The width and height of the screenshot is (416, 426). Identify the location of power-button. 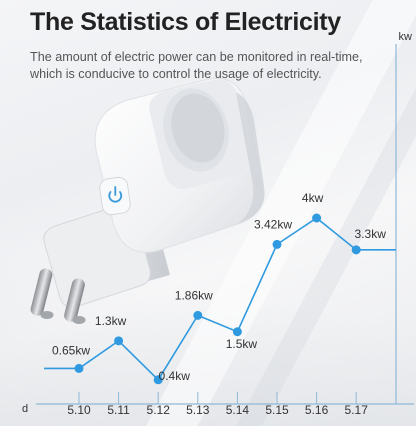
(115, 196).